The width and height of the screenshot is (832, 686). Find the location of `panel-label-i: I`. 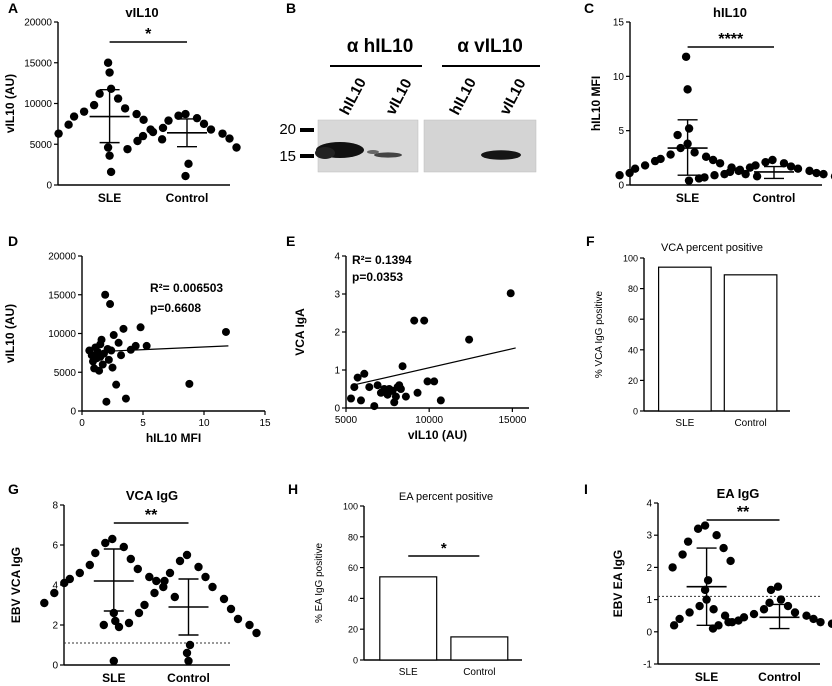

panel-label-i: I is located at coordinates (586, 489).